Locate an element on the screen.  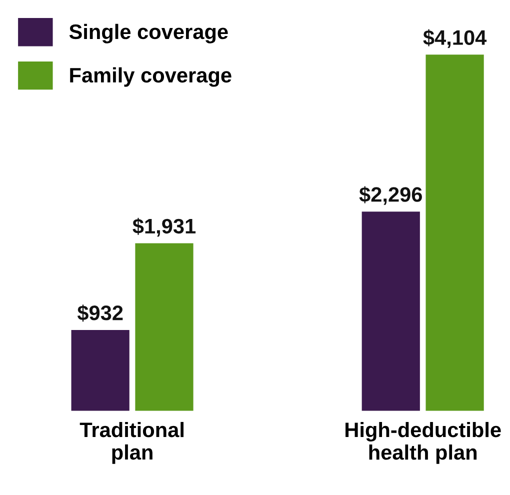
legend-label: Family coverage is located at coordinates (151, 77).